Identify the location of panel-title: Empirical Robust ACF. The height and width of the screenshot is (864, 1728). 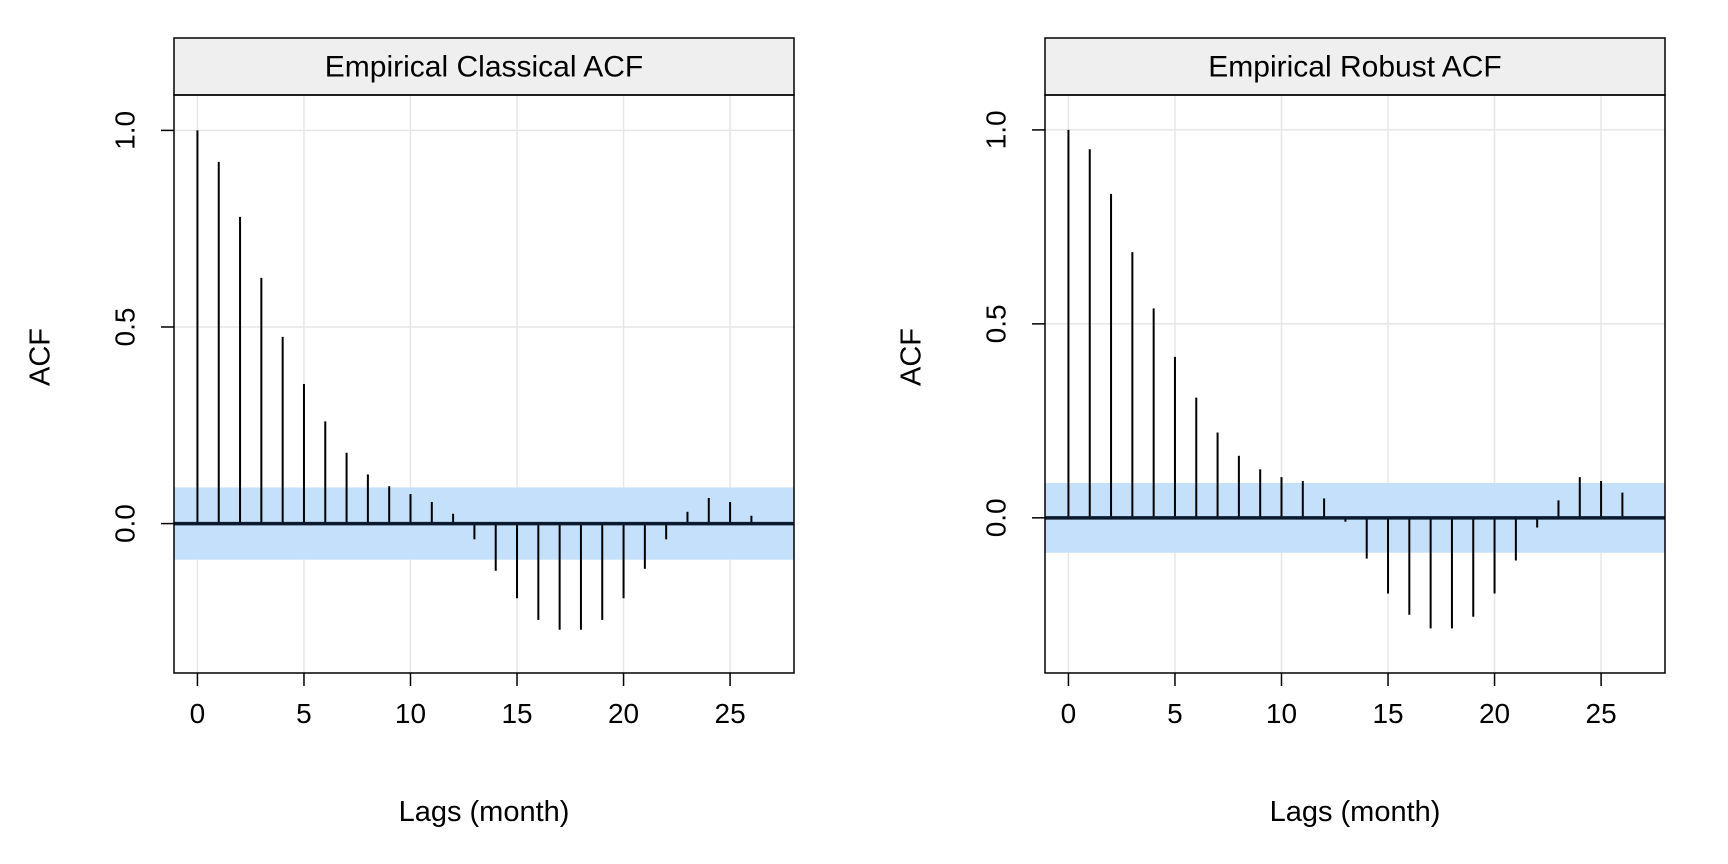
(1354, 67).